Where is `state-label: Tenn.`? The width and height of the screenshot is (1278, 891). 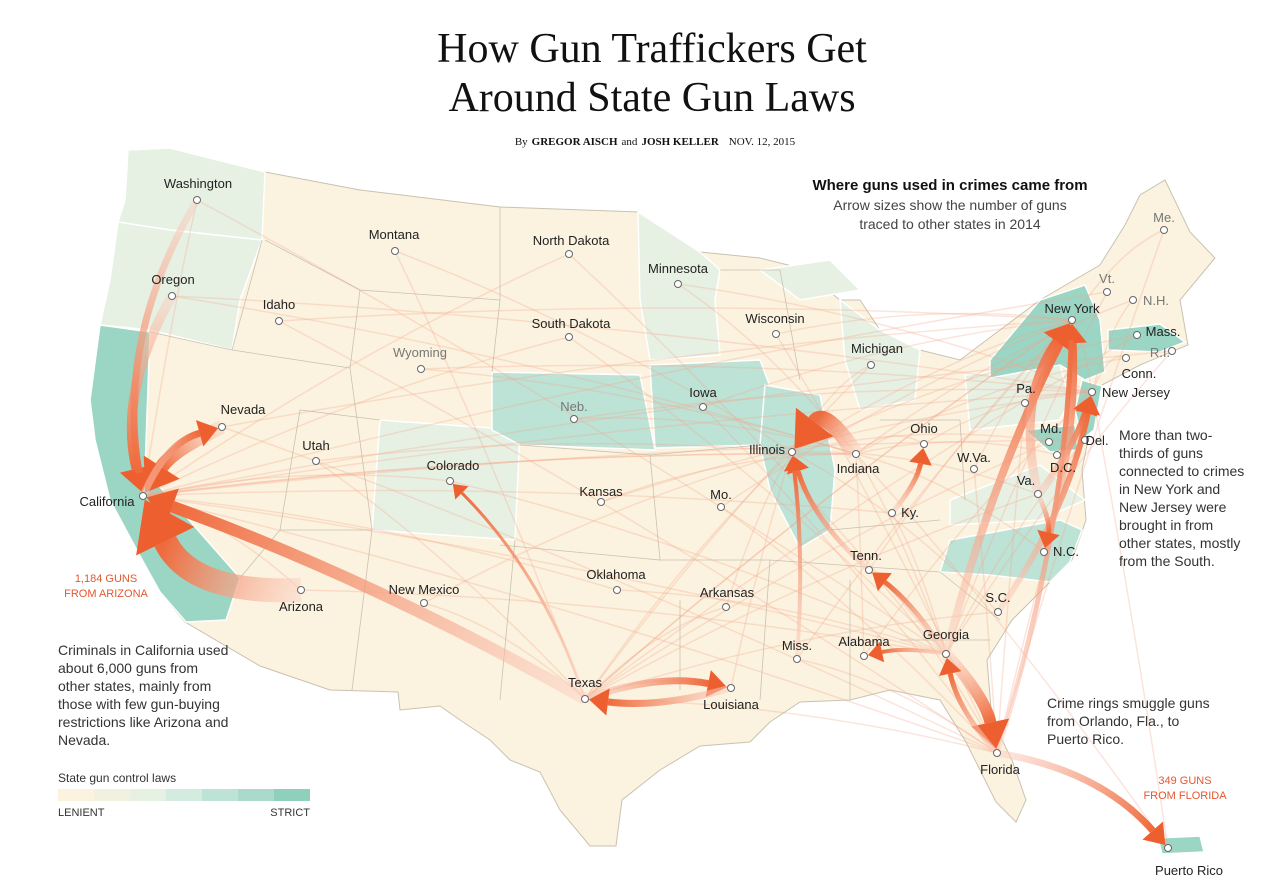 state-label: Tenn. is located at coordinates (866, 555).